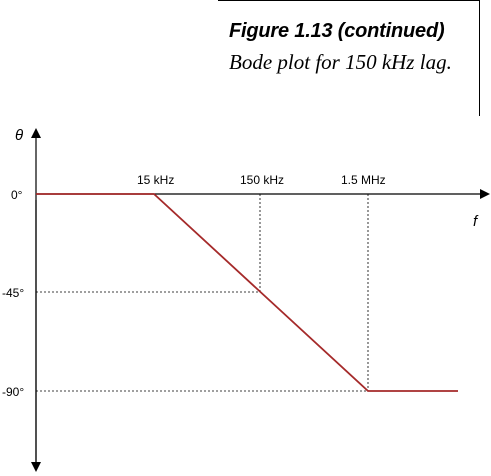 The height and width of the screenshot is (476, 491). Describe the element at coordinates (476, 221) in the screenshot. I see `x-axis-label: f` at that location.